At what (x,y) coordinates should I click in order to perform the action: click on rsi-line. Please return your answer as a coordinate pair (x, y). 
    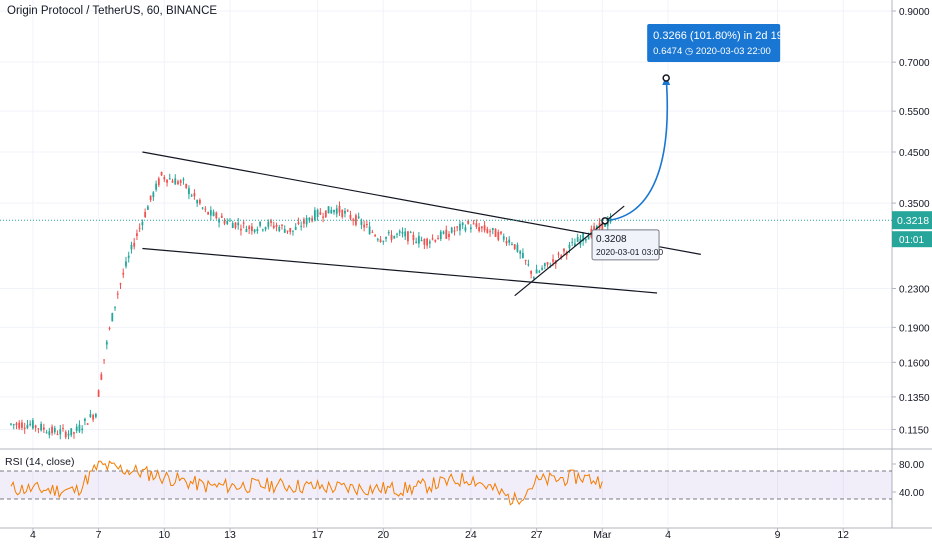
    Looking at the image, I should click on (306, 483).